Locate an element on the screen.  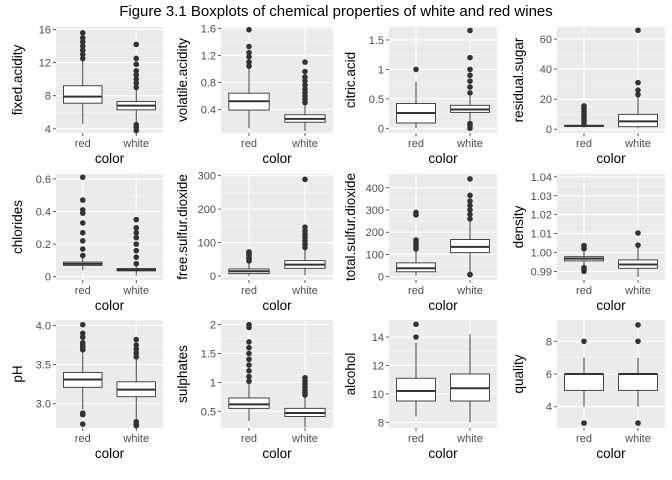
y-tick-label: 0.8 is located at coordinates (208, 83).